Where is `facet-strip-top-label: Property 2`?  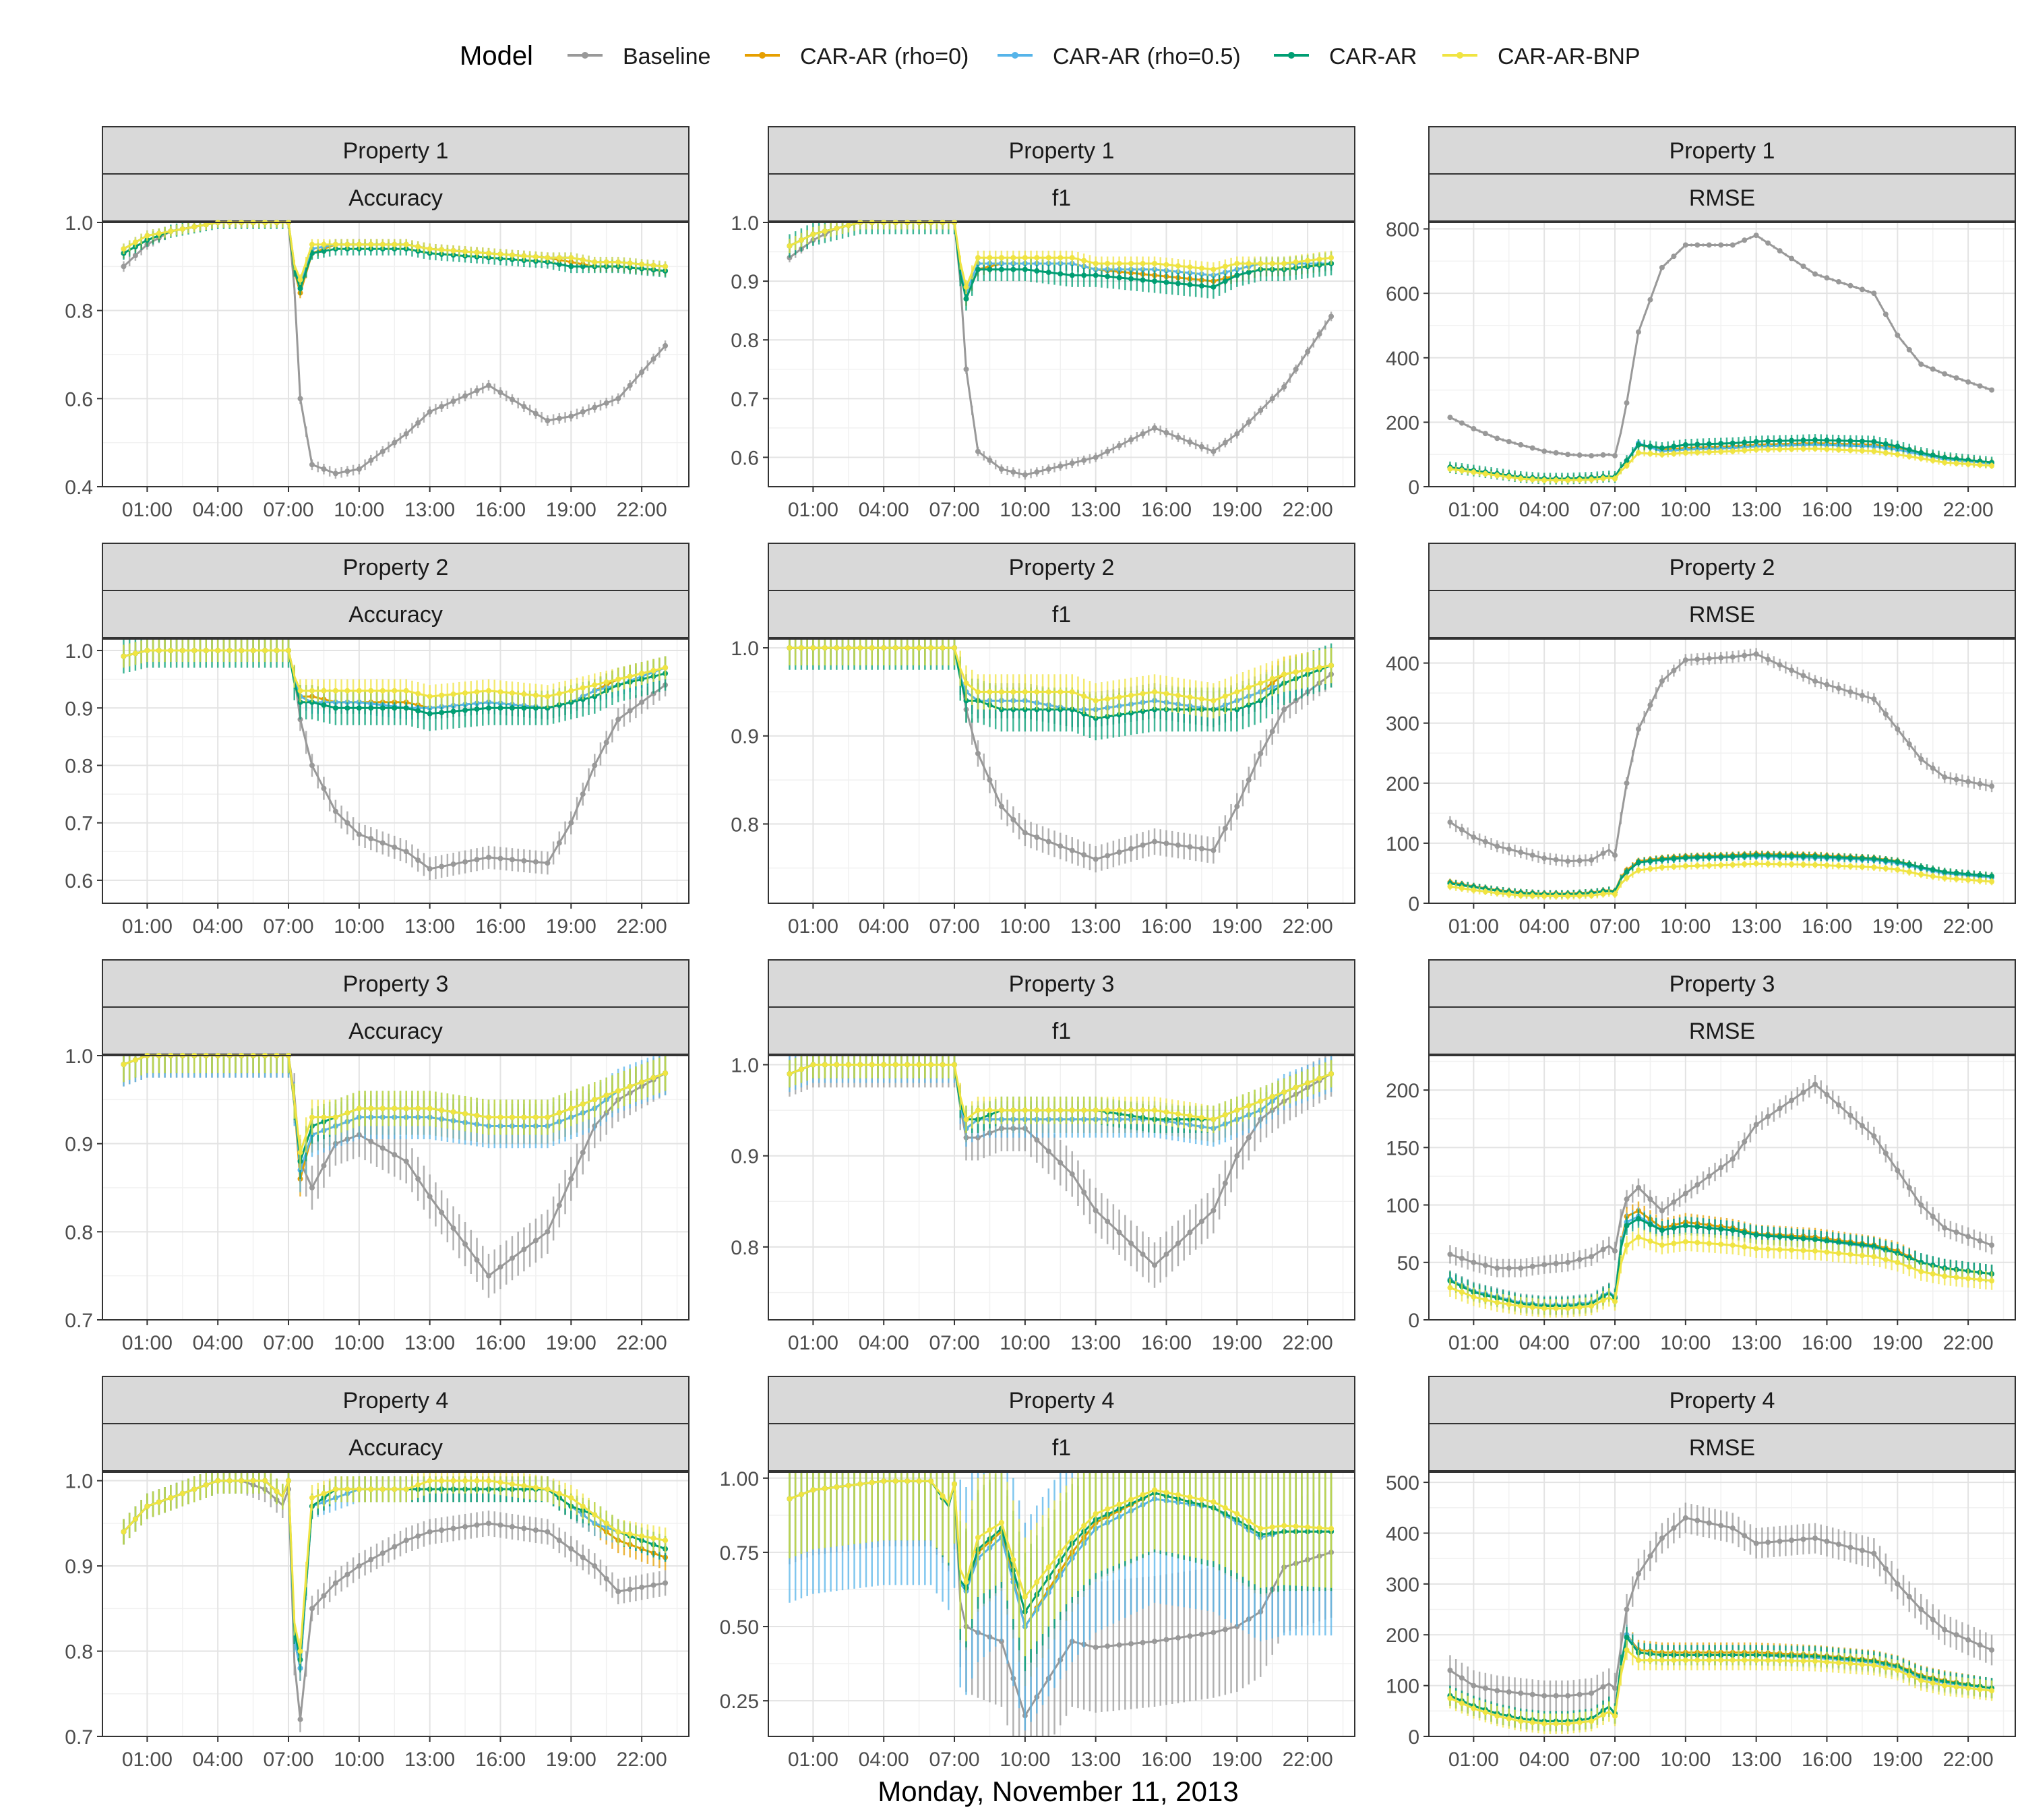
facet-strip-top-label: Property 2 is located at coordinates (1722, 567).